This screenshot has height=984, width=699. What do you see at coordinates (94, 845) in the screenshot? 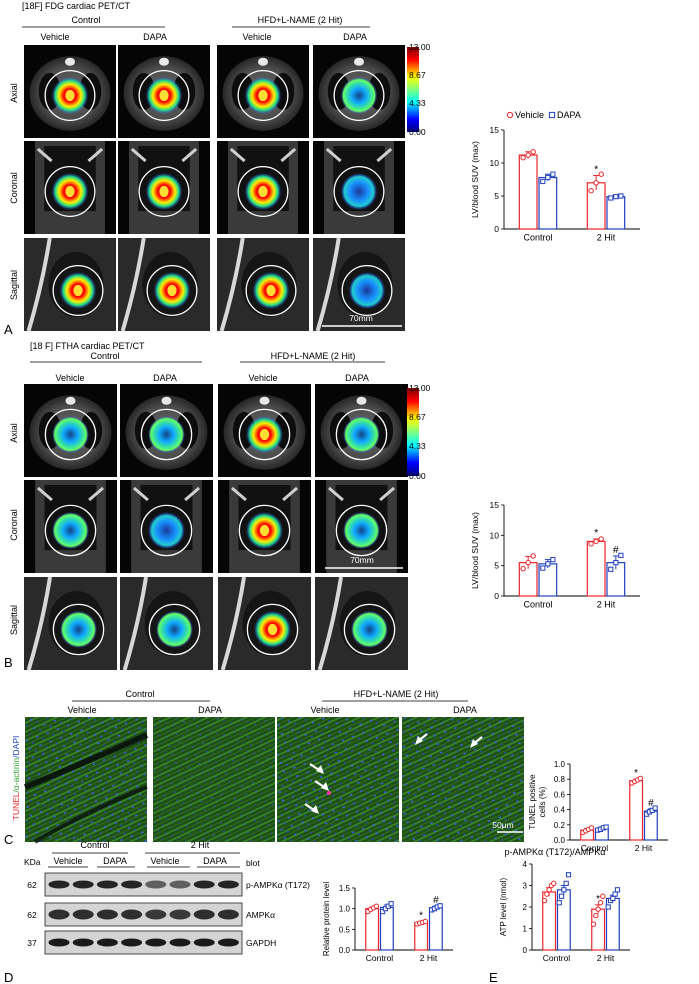
I see `panel-d-group-control: Control` at bounding box center [94, 845].